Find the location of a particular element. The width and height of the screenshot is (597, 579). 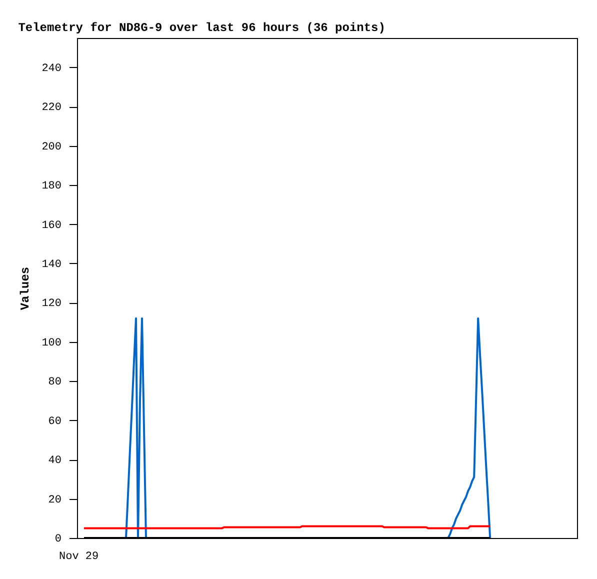

y-tick-label: 220 is located at coordinates (52, 108).